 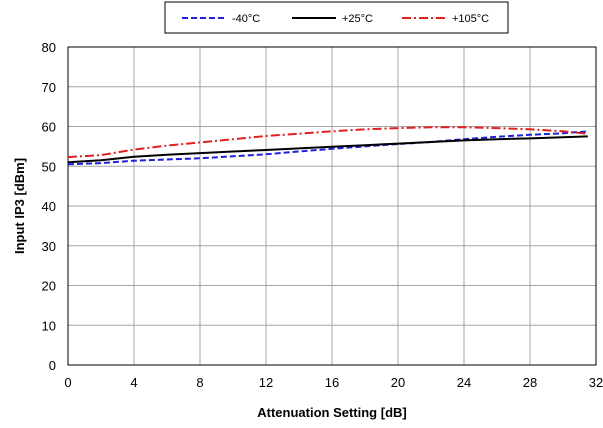 I want to click on legend-label: +105°C, so click(x=470, y=19).